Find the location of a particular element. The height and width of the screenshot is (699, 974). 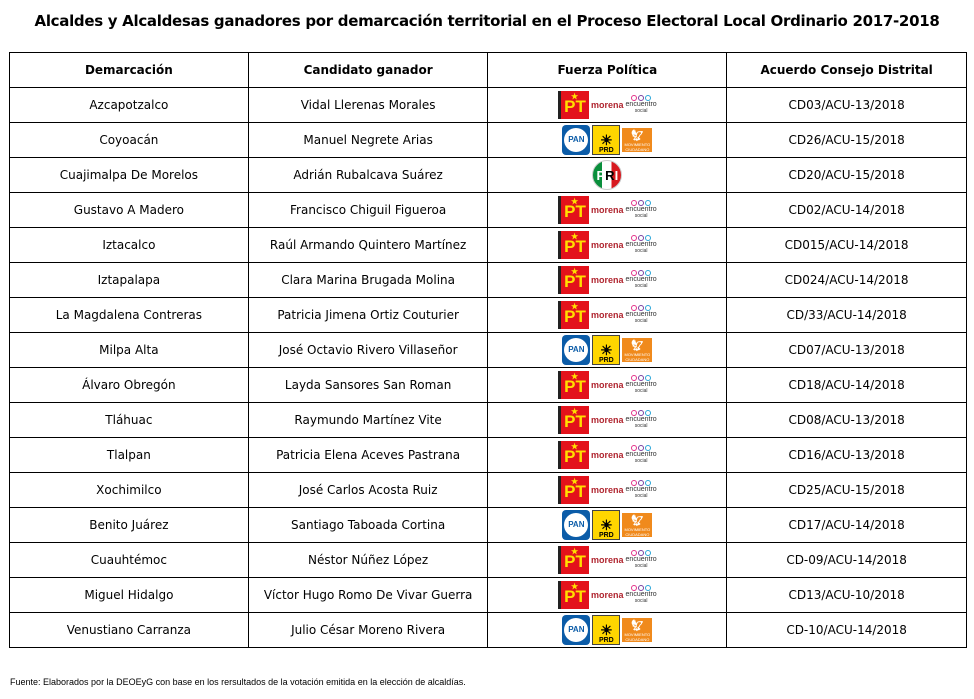

demarcacion-cell: Tlalpan is located at coordinates (129, 455).